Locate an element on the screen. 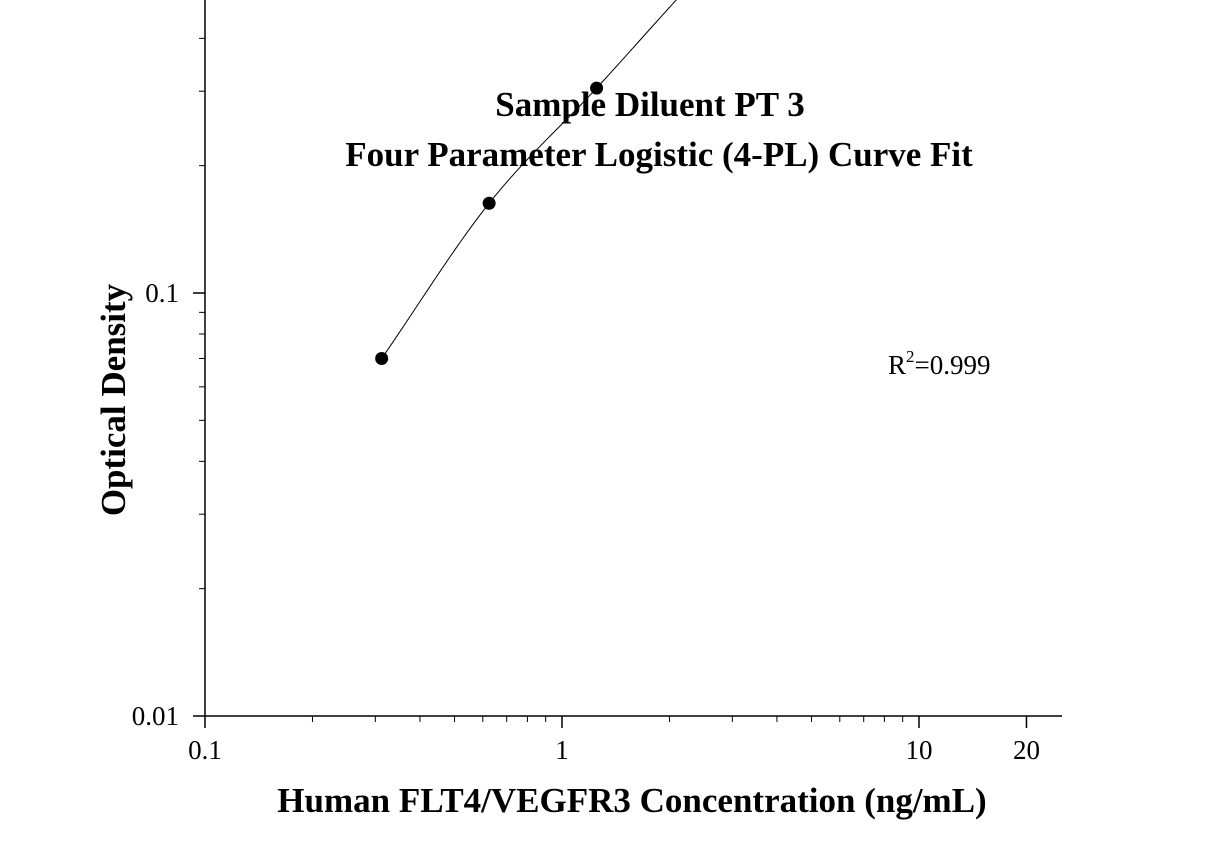 The width and height of the screenshot is (1232, 859). x-axis-label: Human FLT4/VEGFR3 Concentration (ng/mL) is located at coordinates (631, 800).